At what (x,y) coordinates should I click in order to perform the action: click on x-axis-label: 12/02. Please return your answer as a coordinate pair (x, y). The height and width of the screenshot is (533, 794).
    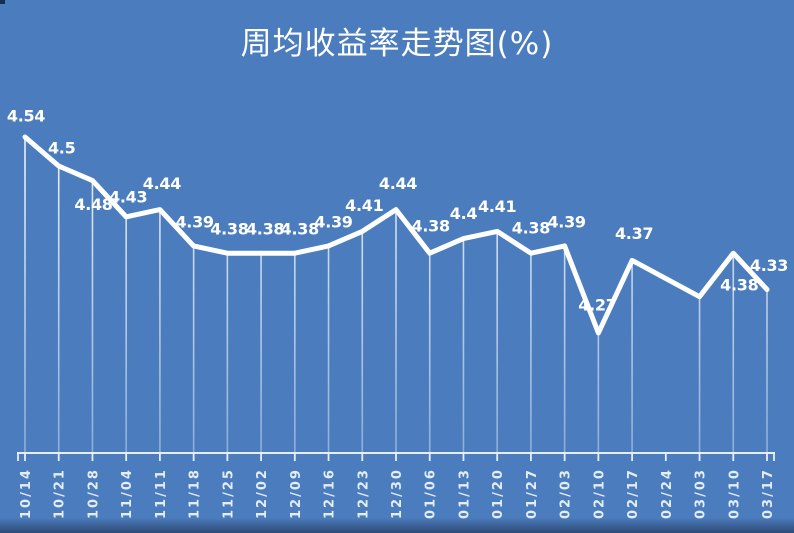
    Looking at the image, I should click on (262, 493).